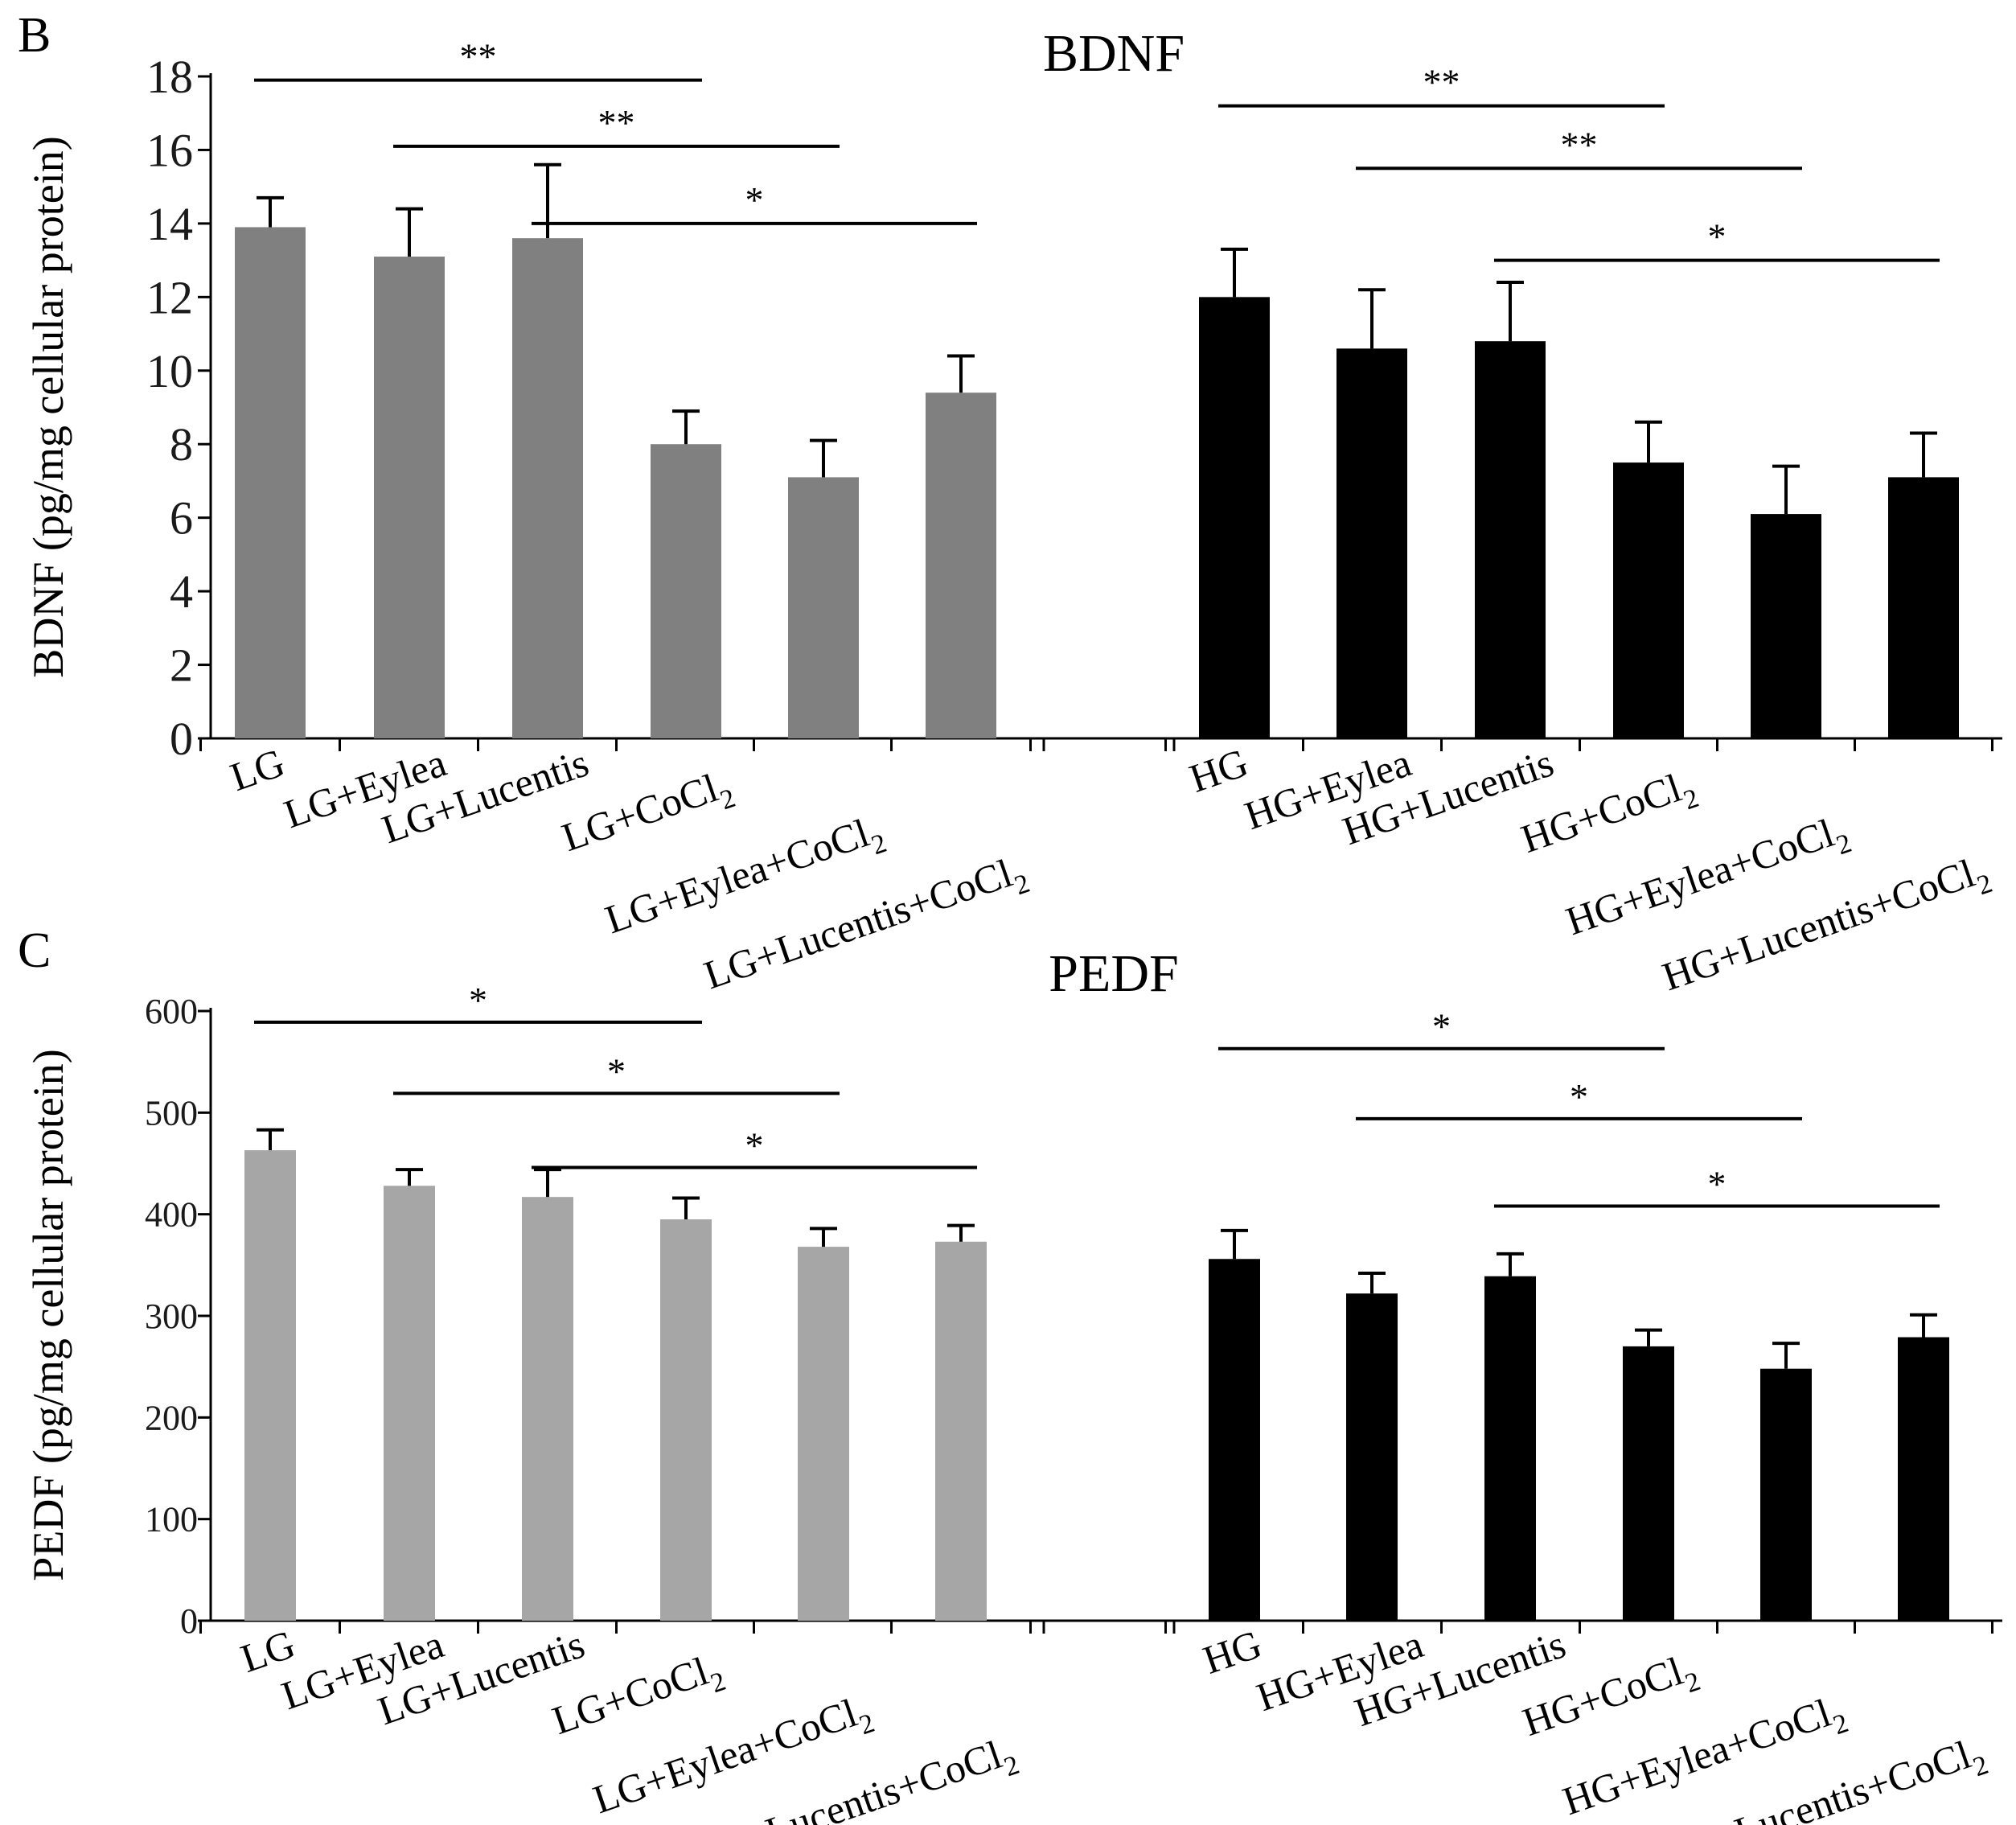 The width and height of the screenshot is (2016, 1825). I want to click on bdnf-y-tick-label: 14, so click(169, 224).